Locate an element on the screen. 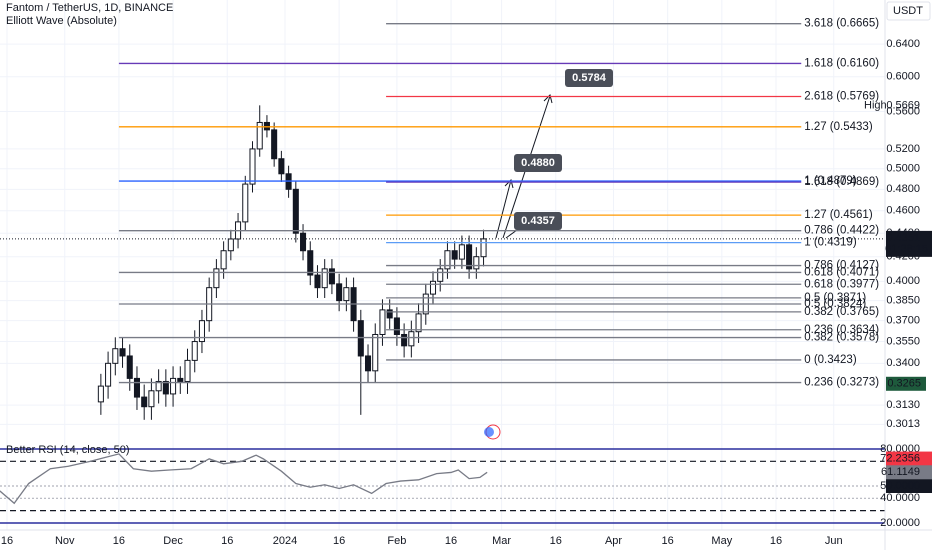 This screenshot has width=932, height=550. y-tick-label: 0.3130 is located at coordinates (903, 405).